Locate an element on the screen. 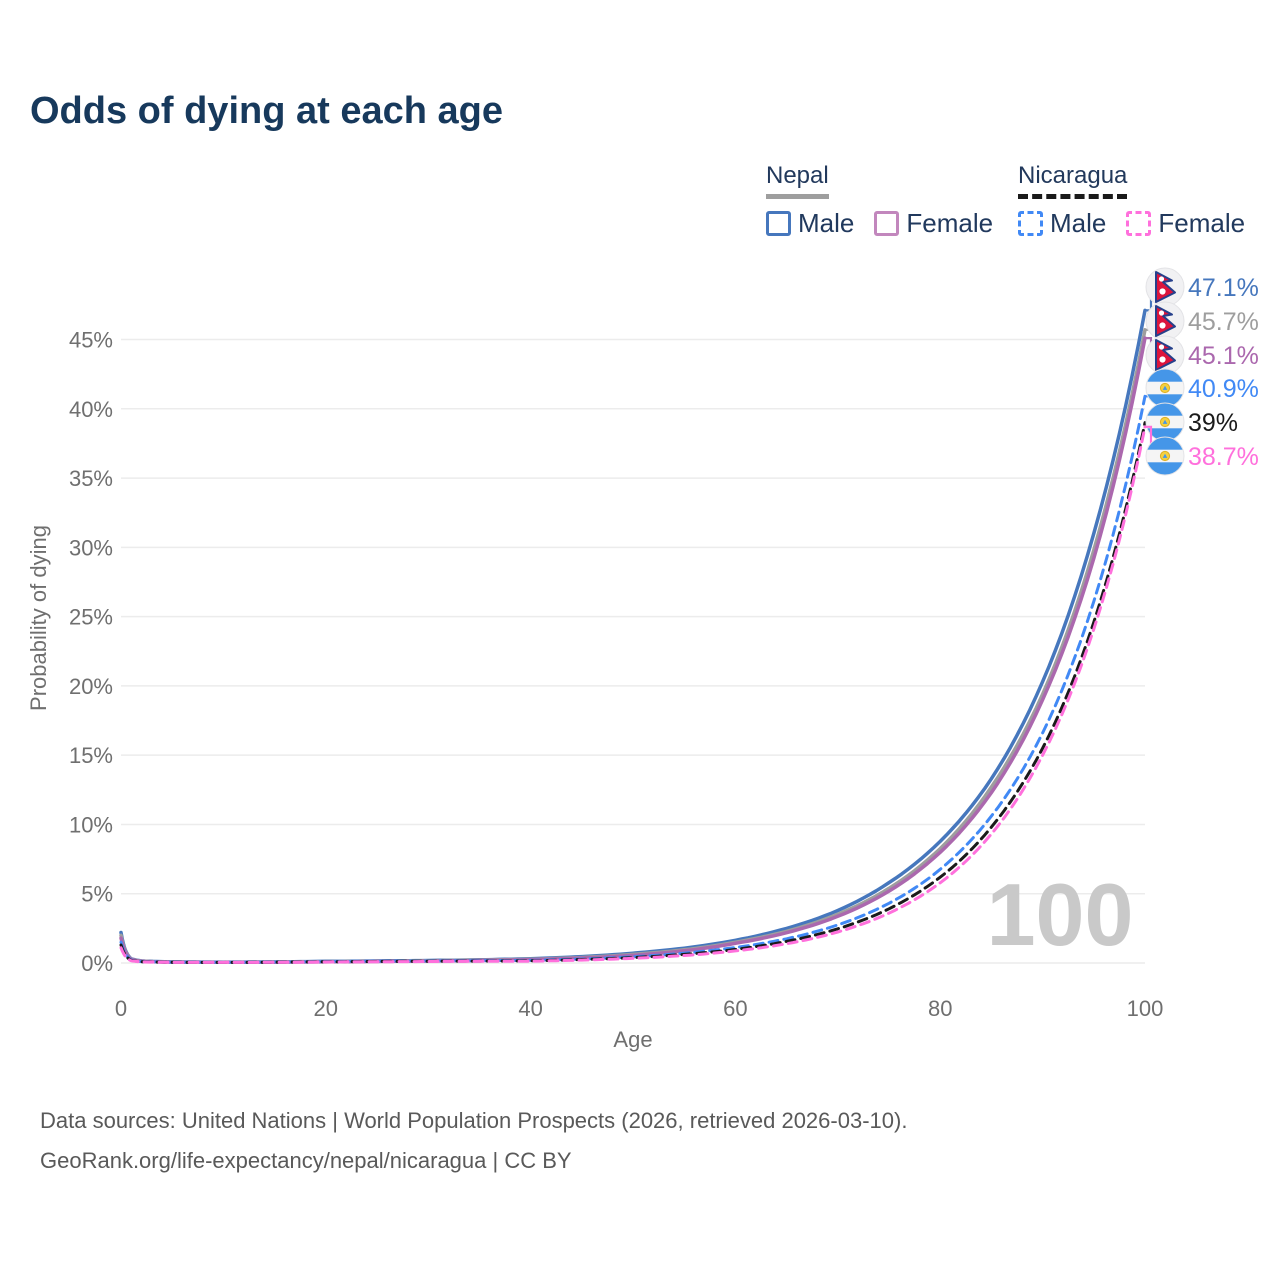 The image size is (1280, 1280). nicaragua-female-checkbox-icon is located at coordinates (1139, 223).